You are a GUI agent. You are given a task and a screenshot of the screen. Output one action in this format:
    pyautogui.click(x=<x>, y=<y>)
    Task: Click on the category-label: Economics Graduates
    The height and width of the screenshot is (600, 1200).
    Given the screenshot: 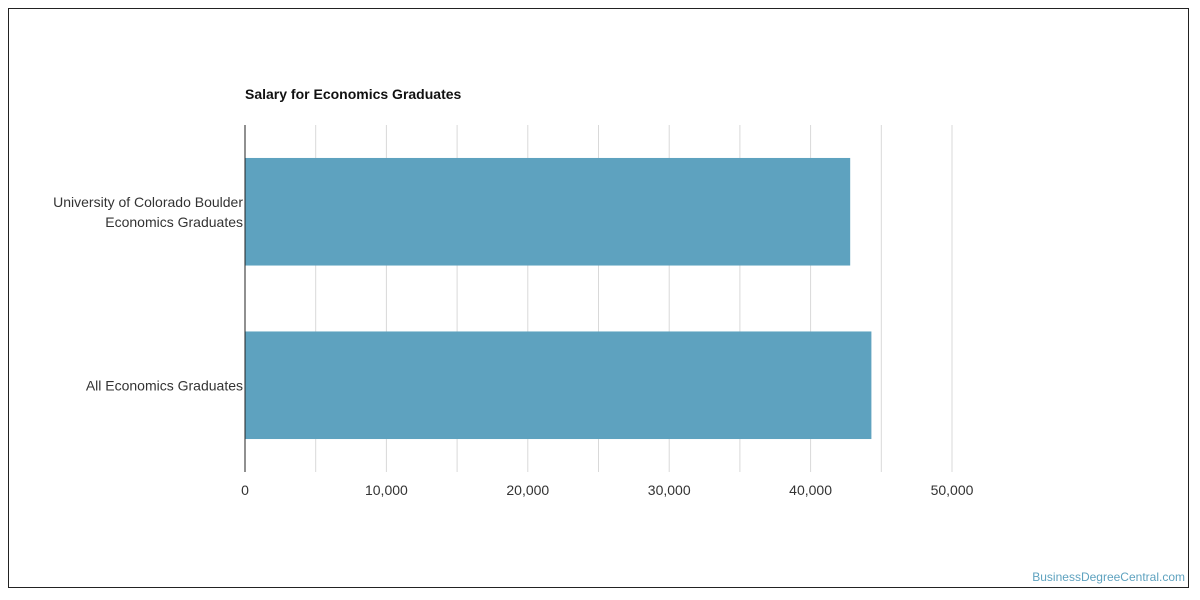 What is the action you would take?
    pyautogui.click(x=174, y=222)
    